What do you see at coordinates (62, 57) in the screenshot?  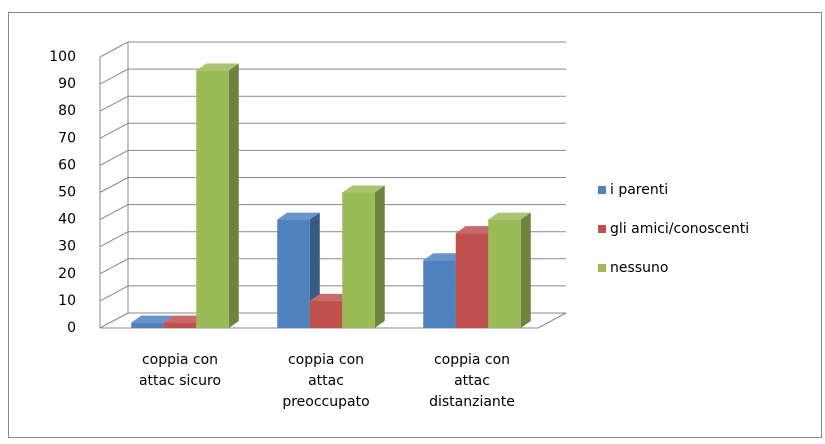 I see `y-tick-label: 100` at bounding box center [62, 57].